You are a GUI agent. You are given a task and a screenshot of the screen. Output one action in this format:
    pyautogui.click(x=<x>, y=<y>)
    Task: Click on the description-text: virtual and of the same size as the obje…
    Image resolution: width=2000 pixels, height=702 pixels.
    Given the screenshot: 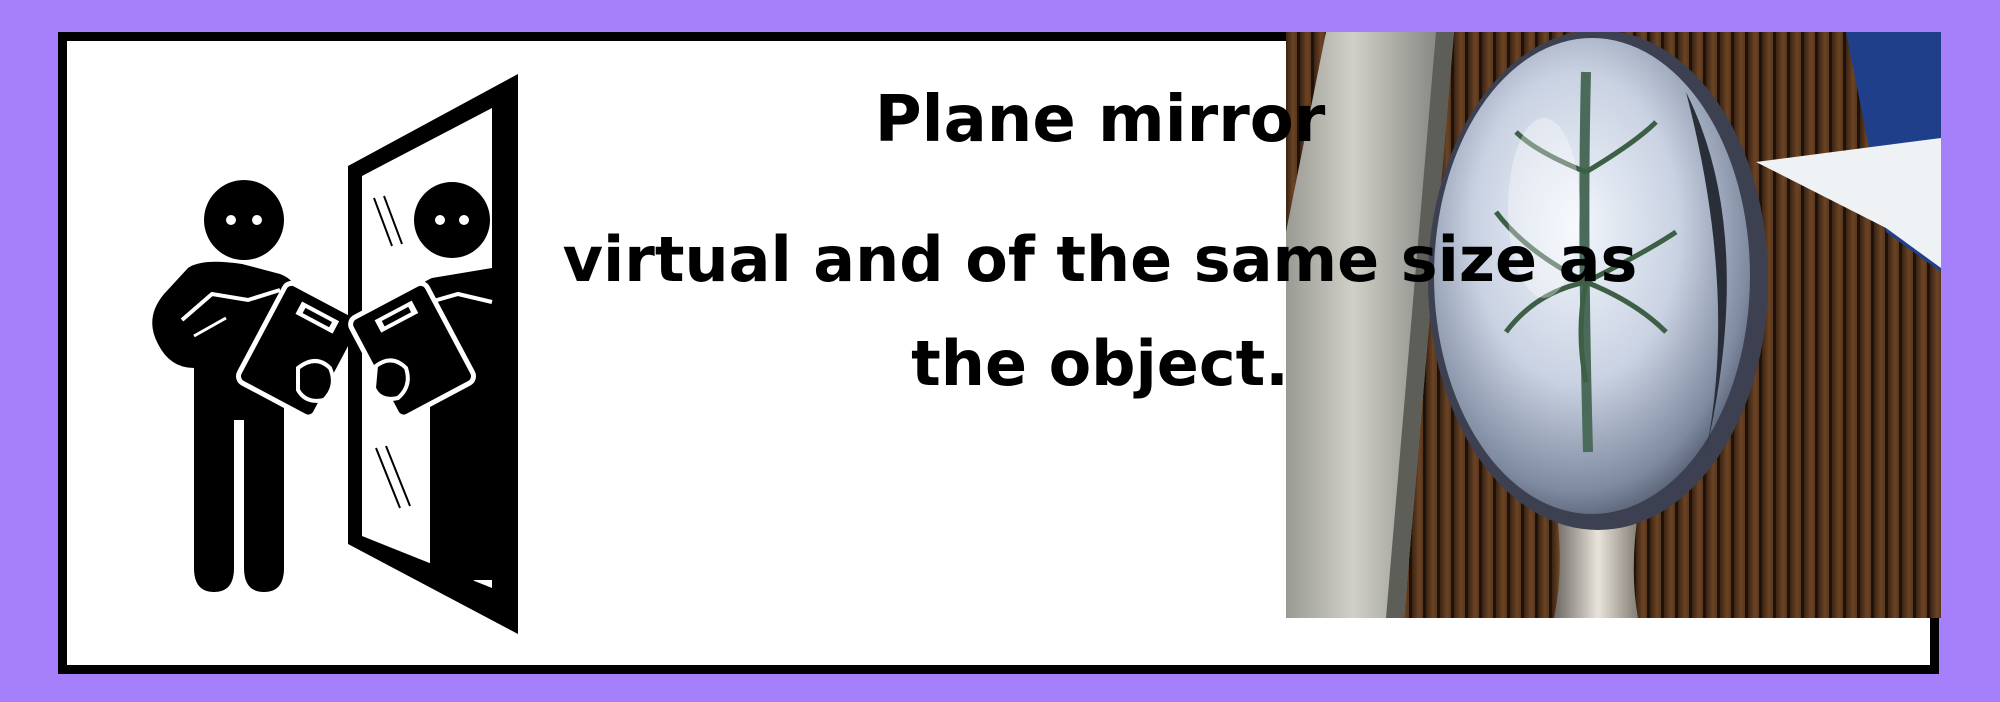 What is the action you would take?
    pyautogui.click(x=1100, y=311)
    